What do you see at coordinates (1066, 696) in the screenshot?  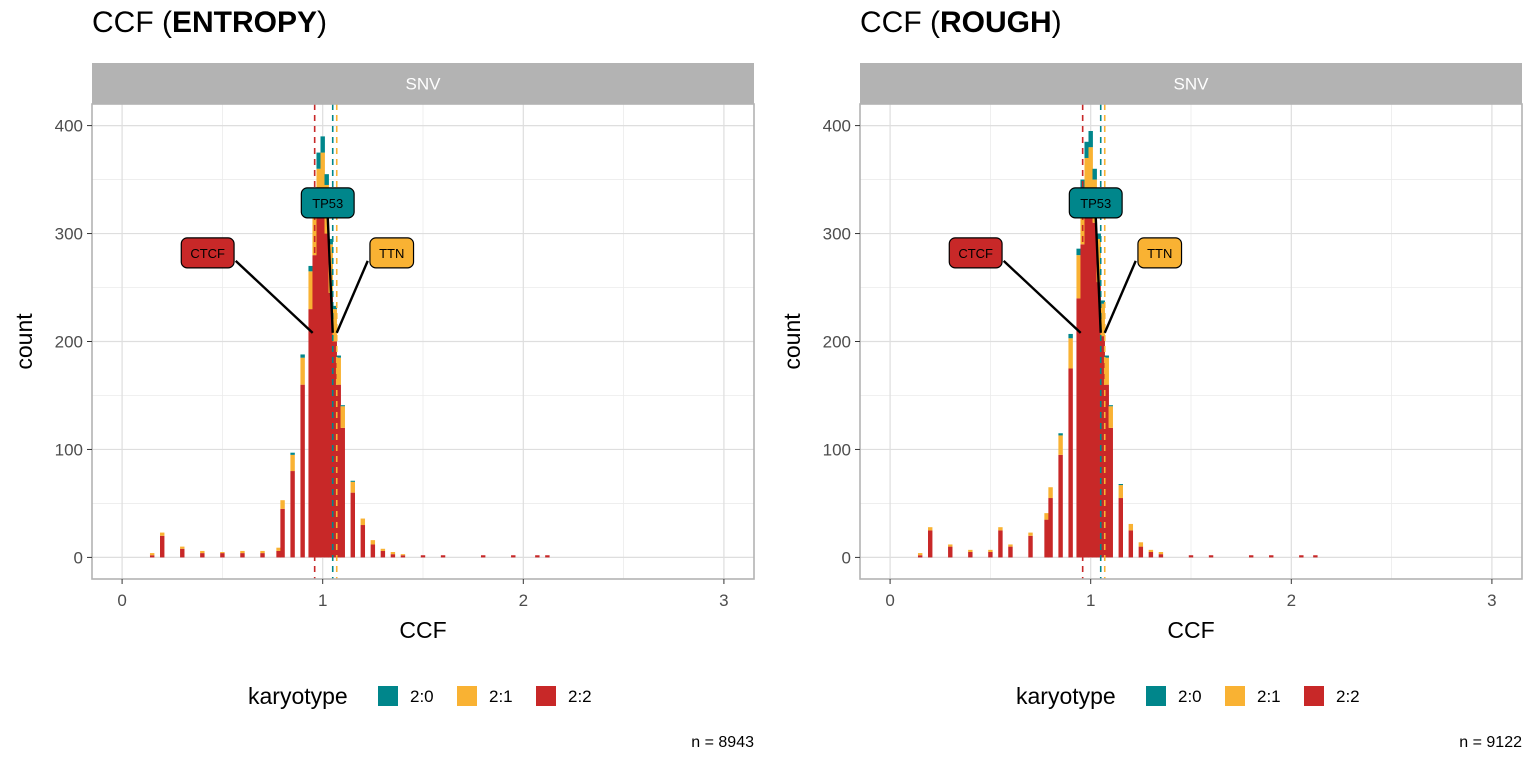 I see `legend-title: karyotype` at bounding box center [1066, 696].